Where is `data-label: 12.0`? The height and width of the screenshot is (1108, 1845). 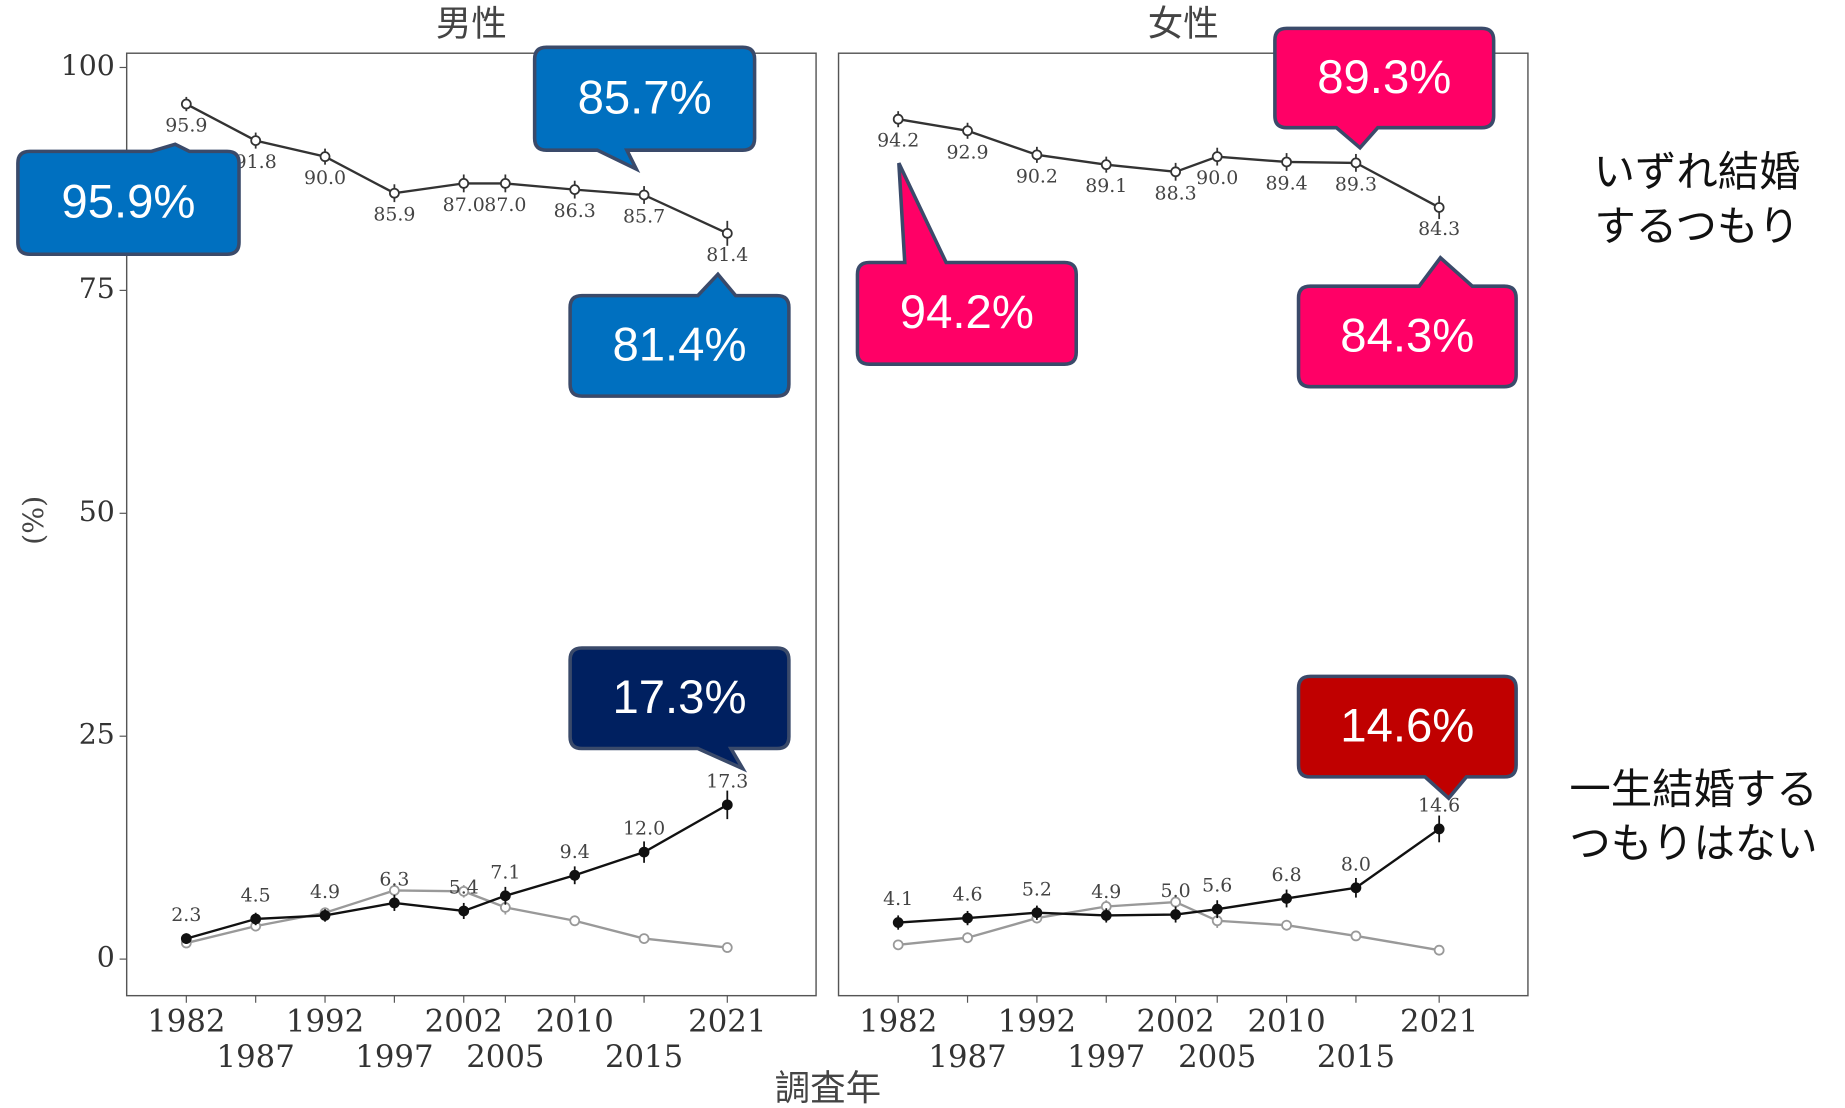 data-label: 12.0 is located at coordinates (644, 829).